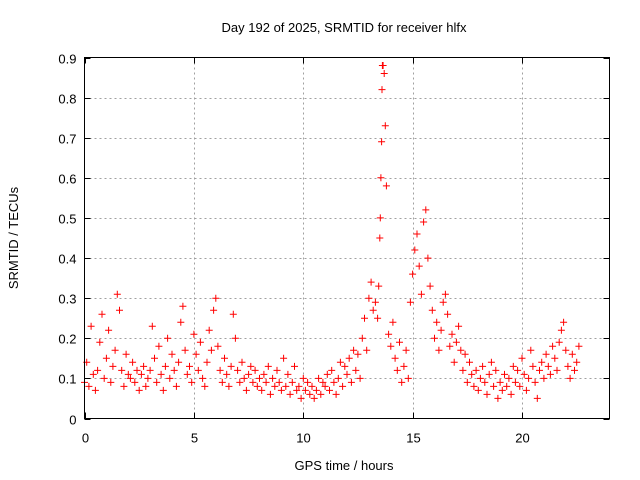  I want to click on x-axis-label: GPS time / hours, so click(344, 465).